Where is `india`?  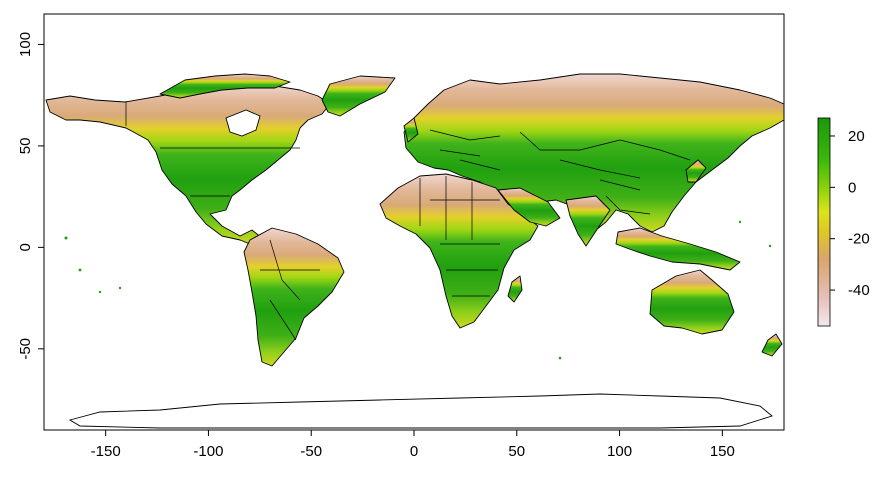
india is located at coordinates (588, 221).